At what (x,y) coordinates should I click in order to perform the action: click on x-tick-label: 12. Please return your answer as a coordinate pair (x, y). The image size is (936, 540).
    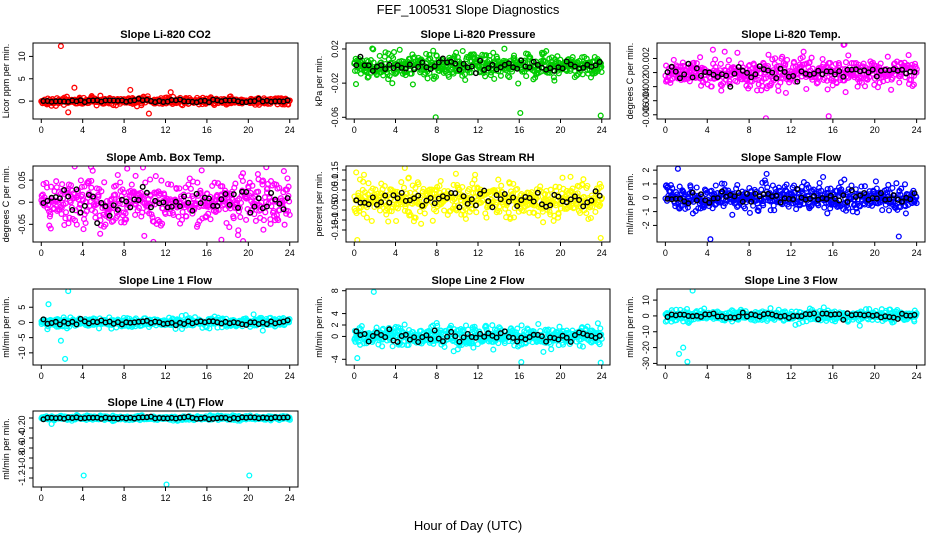
    Looking at the image, I should click on (791, 253).